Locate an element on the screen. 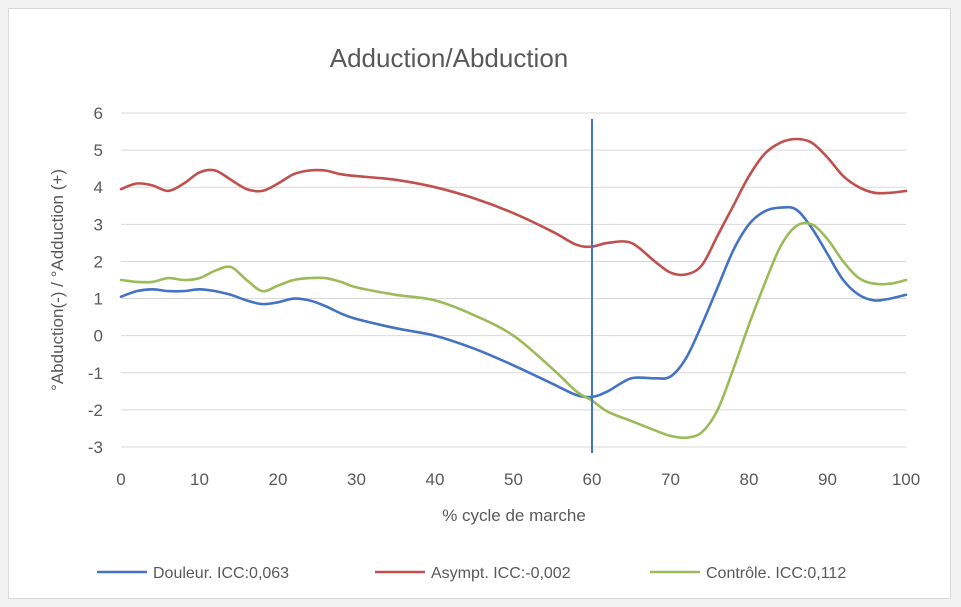  x-tick-label: 90 is located at coordinates (827, 479).